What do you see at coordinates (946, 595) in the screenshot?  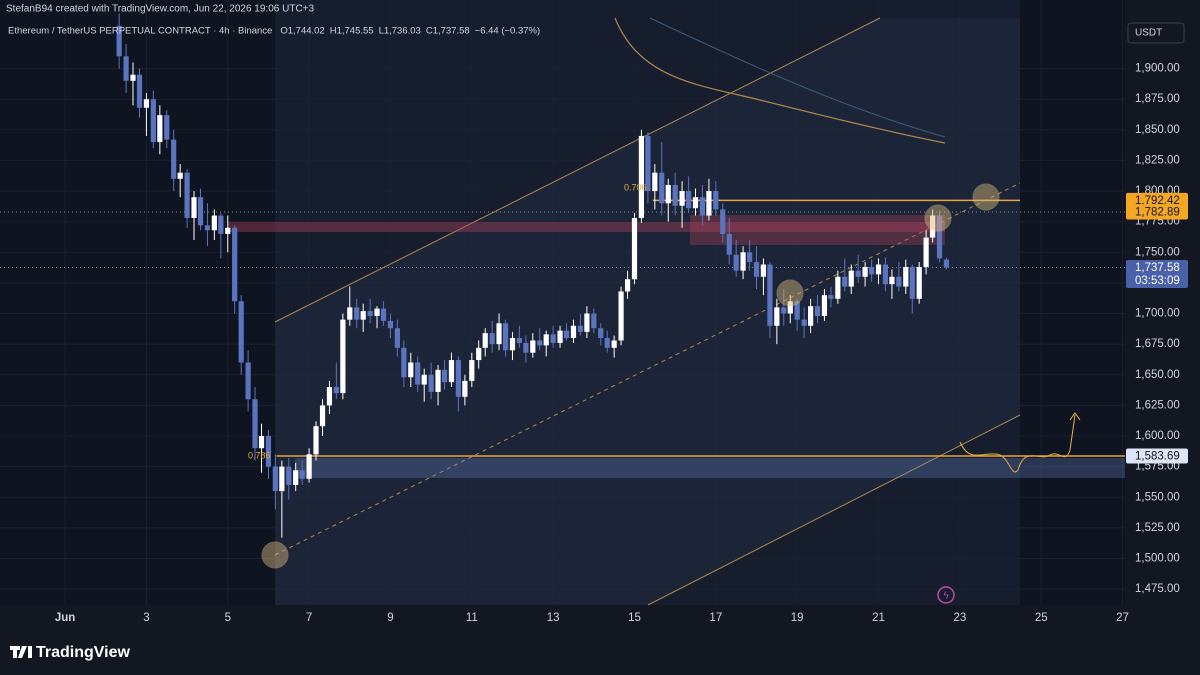 I see `alert-icon` at bounding box center [946, 595].